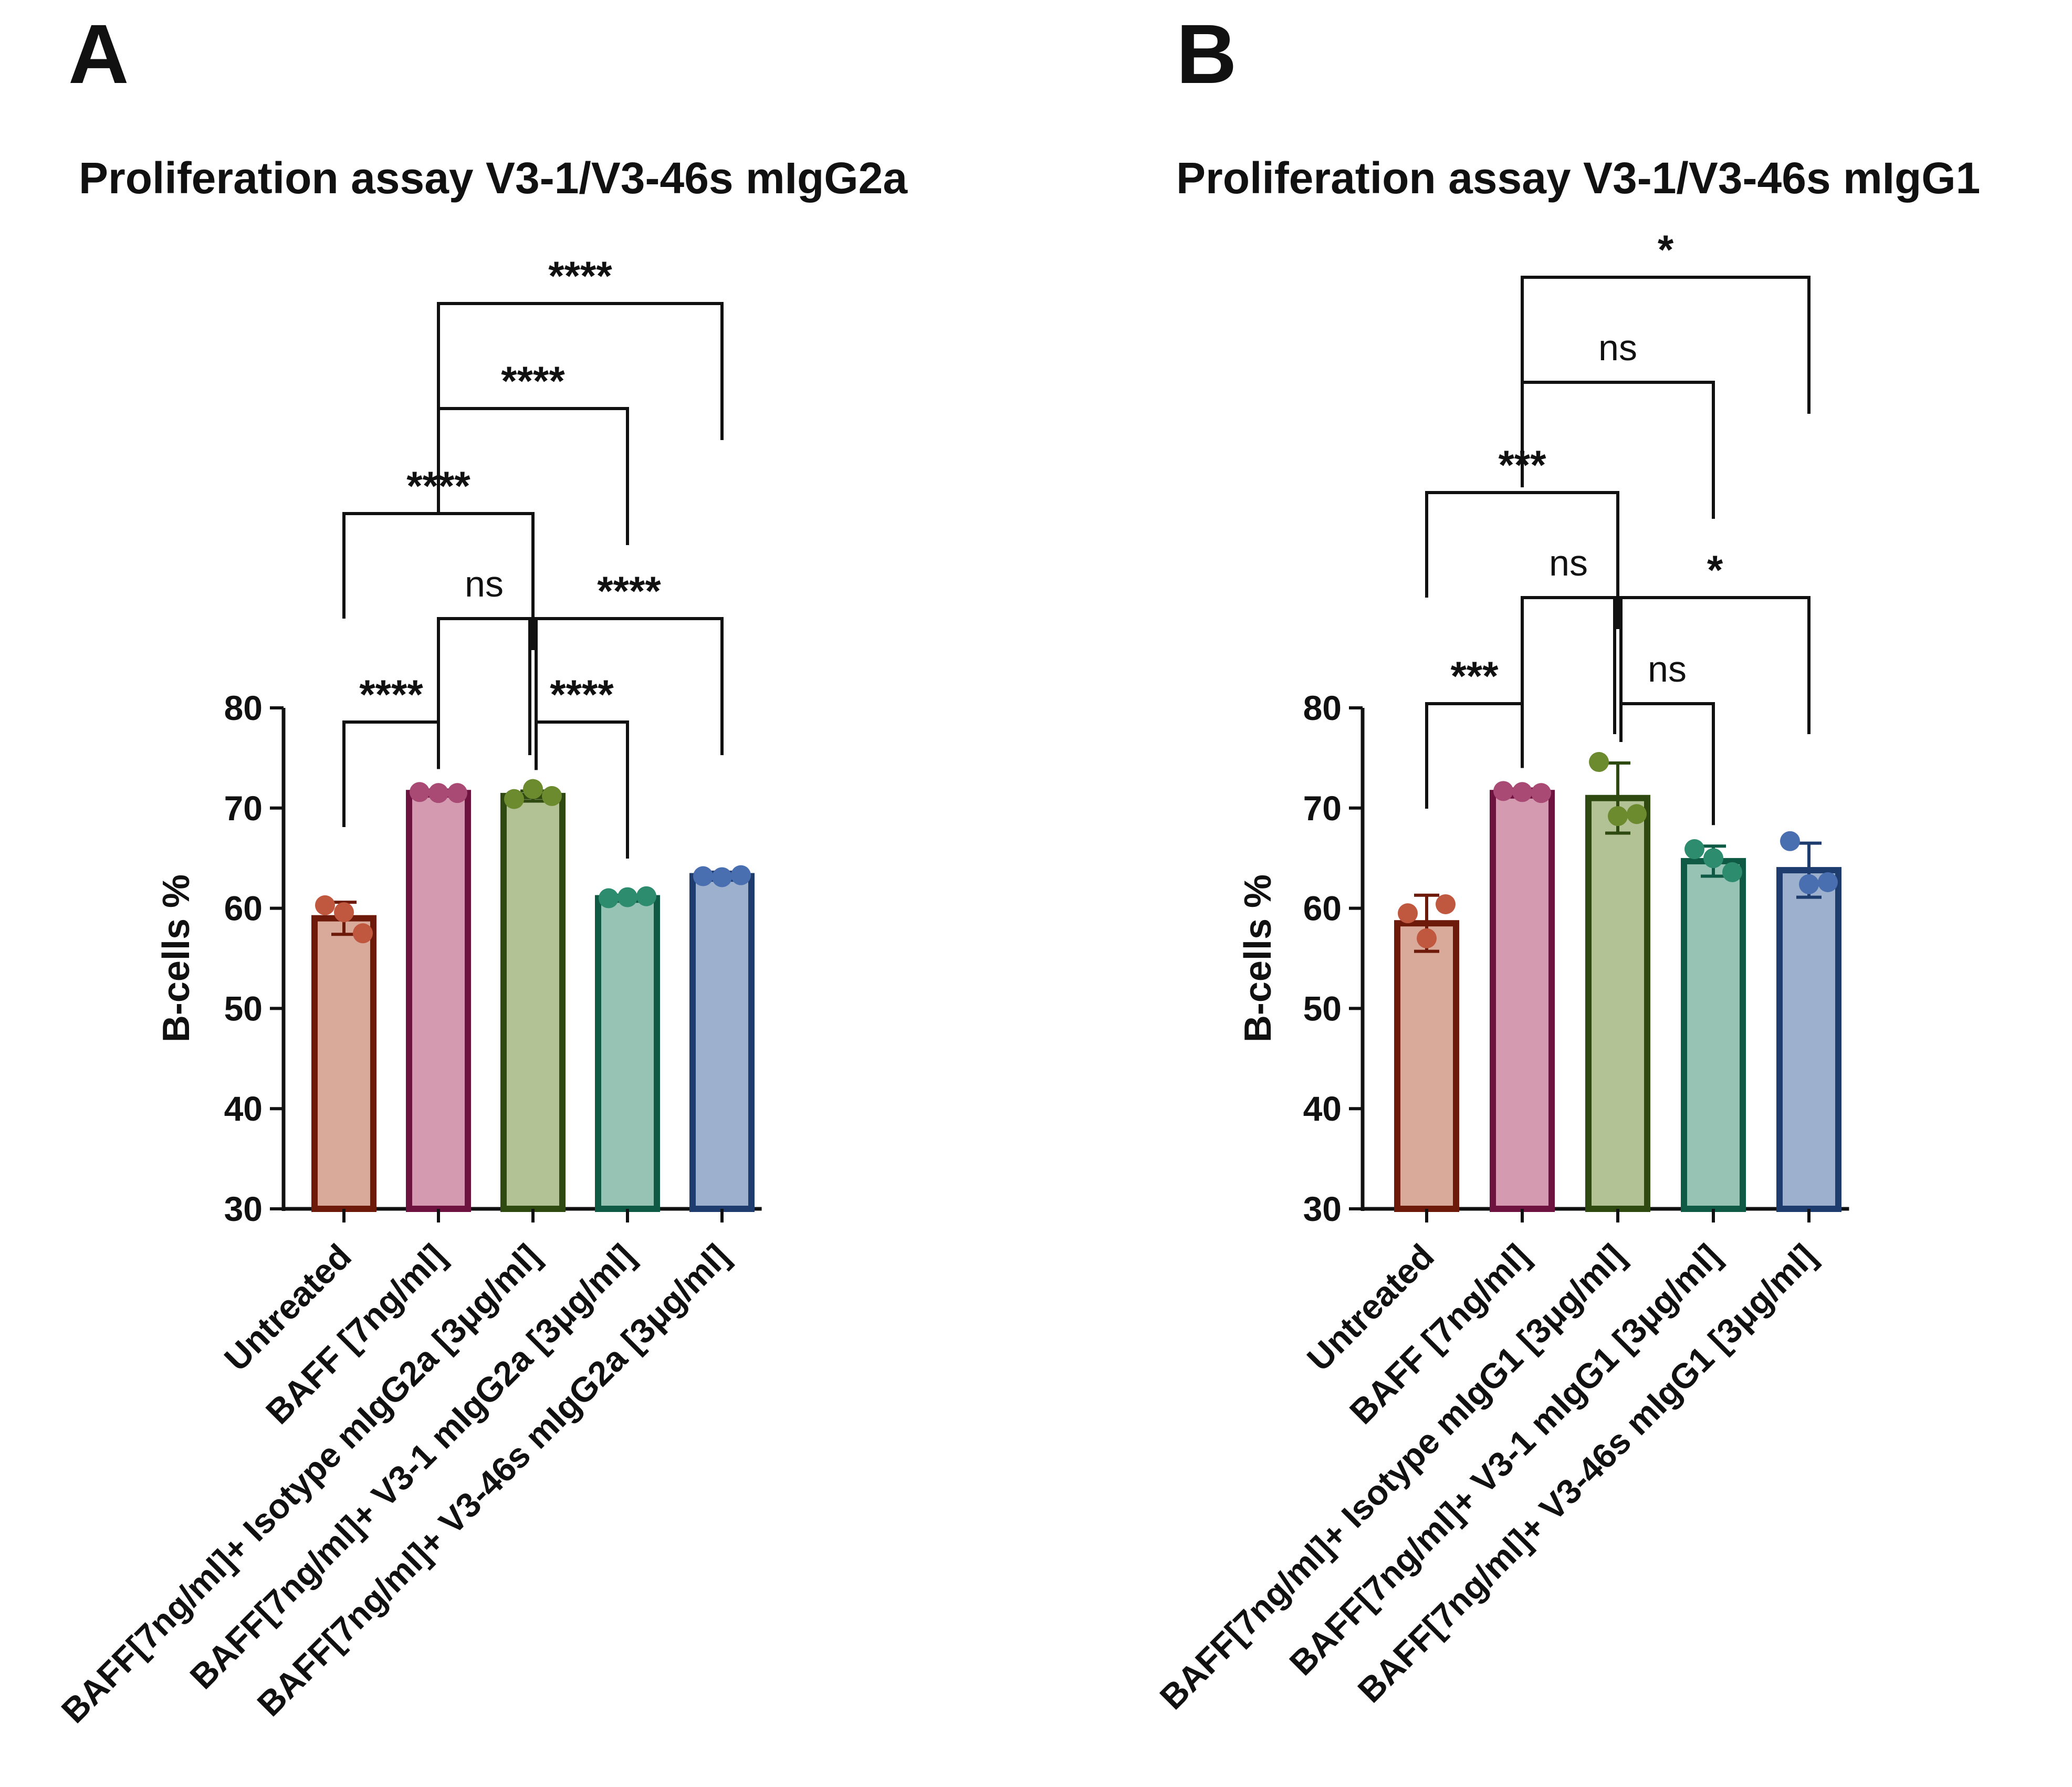 The image size is (2072, 1787). What do you see at coordinates (176, 958) in the screenshot?
I see `panel-a-y-axis-label: B-cells %` at bounding box center [176, 958].